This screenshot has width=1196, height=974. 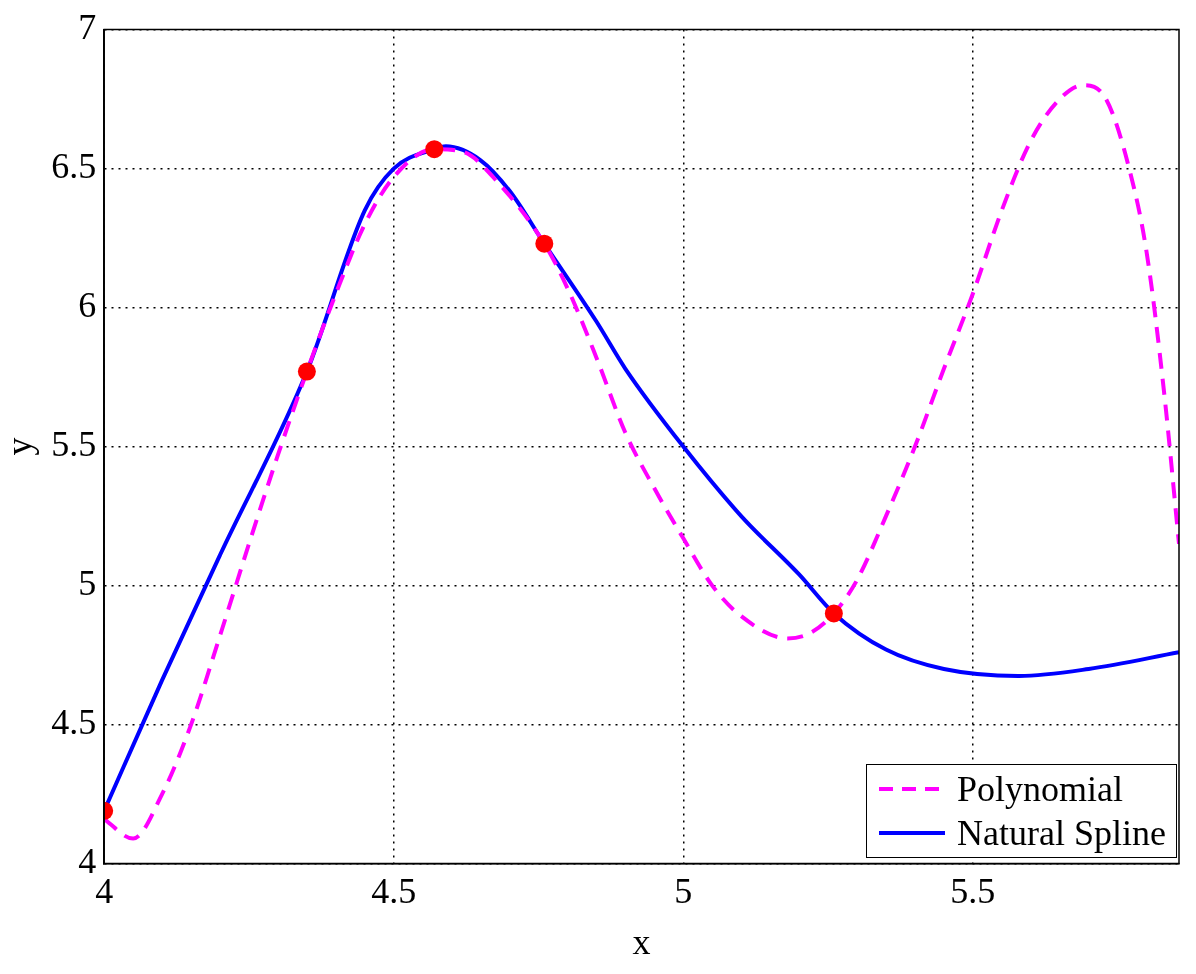 I want to click on y-axis-title: y, so click(x=20, y=446).